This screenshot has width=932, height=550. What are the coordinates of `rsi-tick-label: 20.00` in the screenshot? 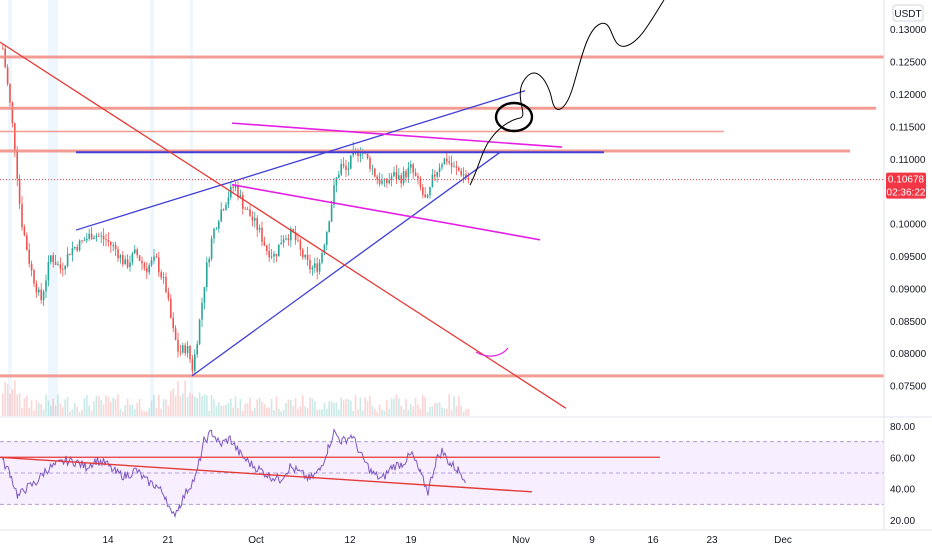 It's located at (902, 521).